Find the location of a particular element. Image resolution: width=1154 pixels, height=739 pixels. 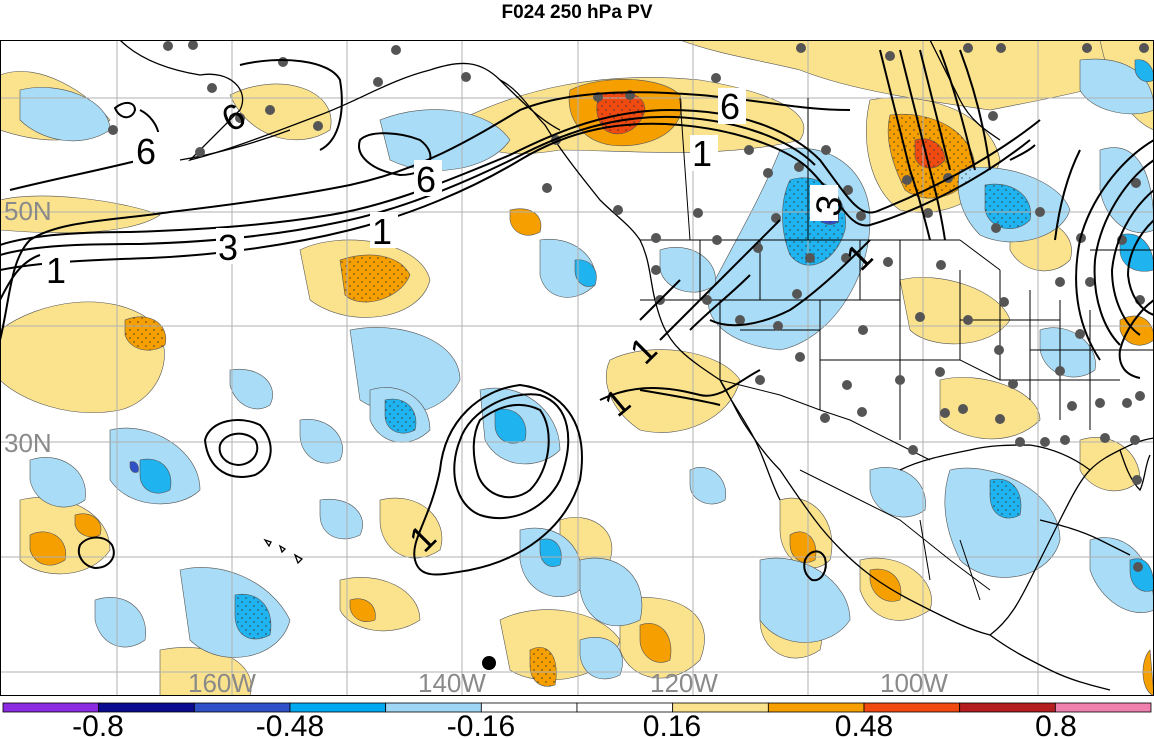

colorbar-swatch is located at coordinates (1103, 707).